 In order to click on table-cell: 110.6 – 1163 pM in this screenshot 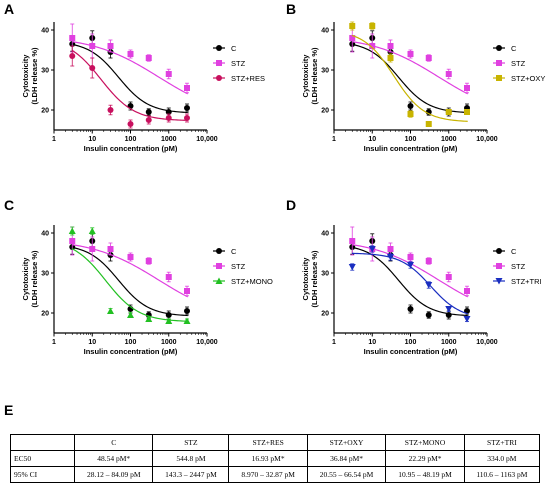, I will do `click(502, 474)`.